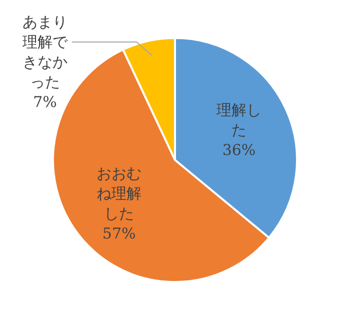  Describe the element at coordinates (119, 193) in the screenshot. I see `slice-label: おおむね理解した` at that location.